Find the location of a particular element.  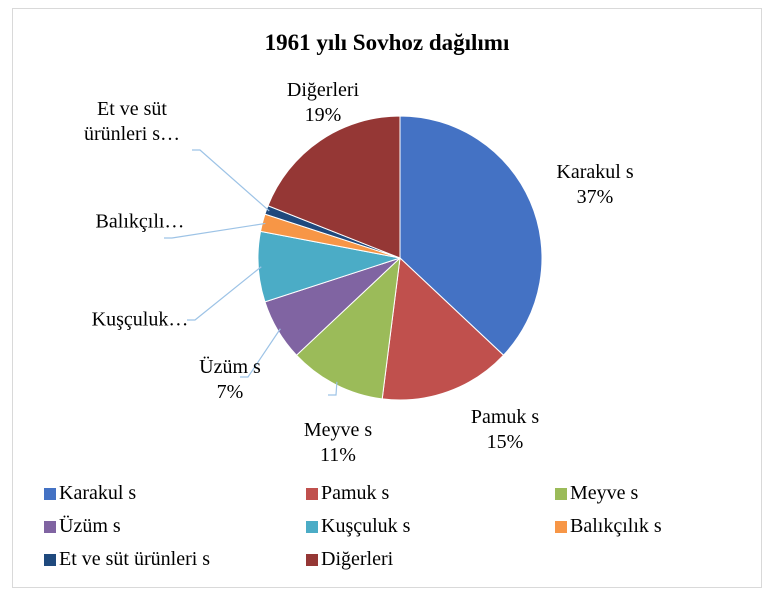

data-label: Pamuk s 15% is located at coordinates (505, 430).